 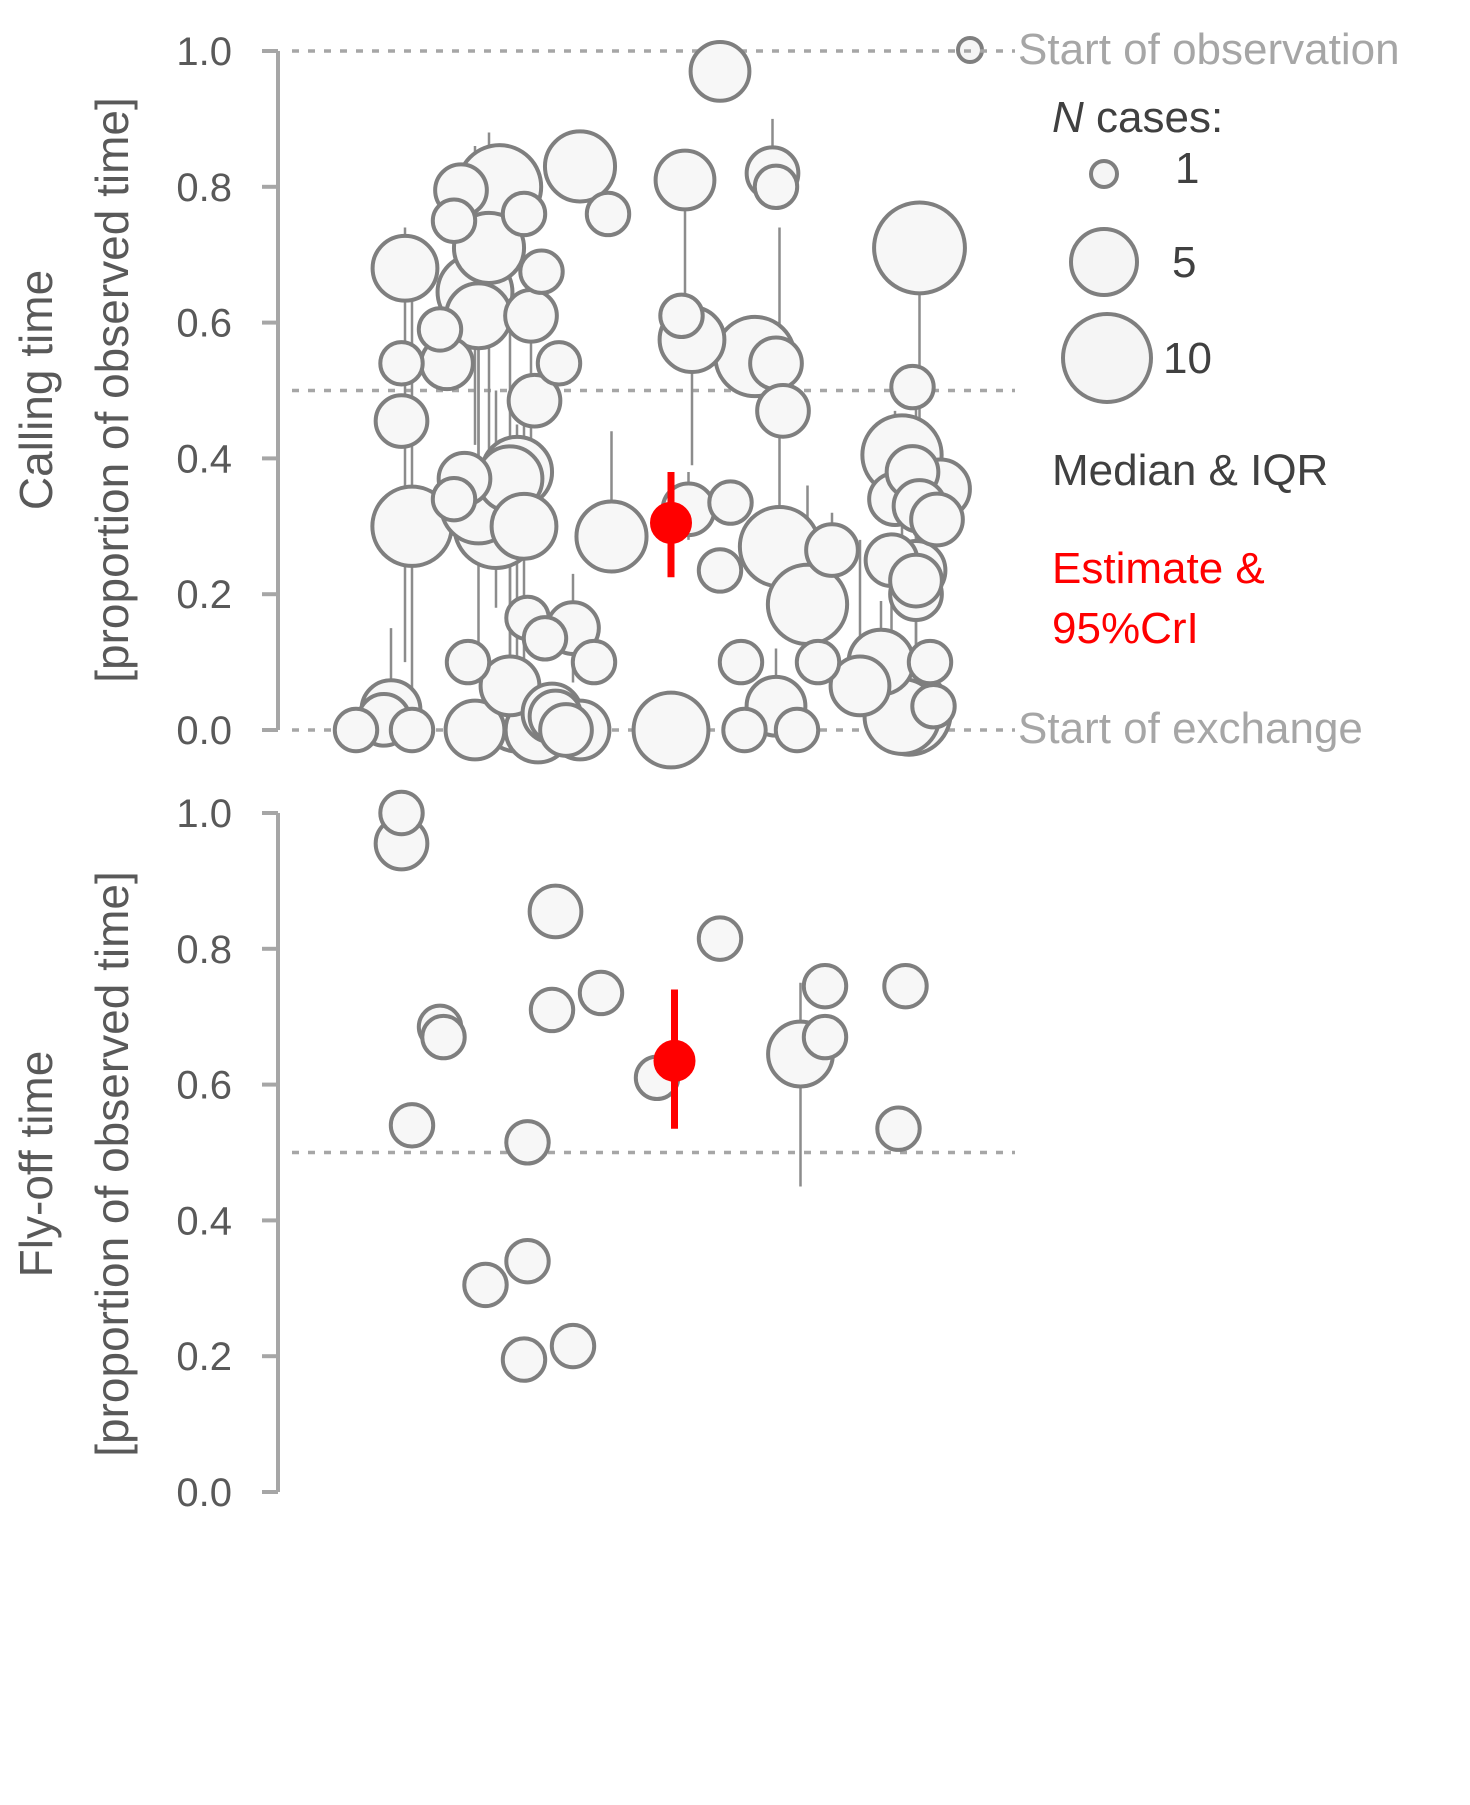 What do you see at coordinates (112, 390) in the screenshot?
I see `panel1-ylabel-line2: [proportion of observed time]` at bounding box center [112, 390].